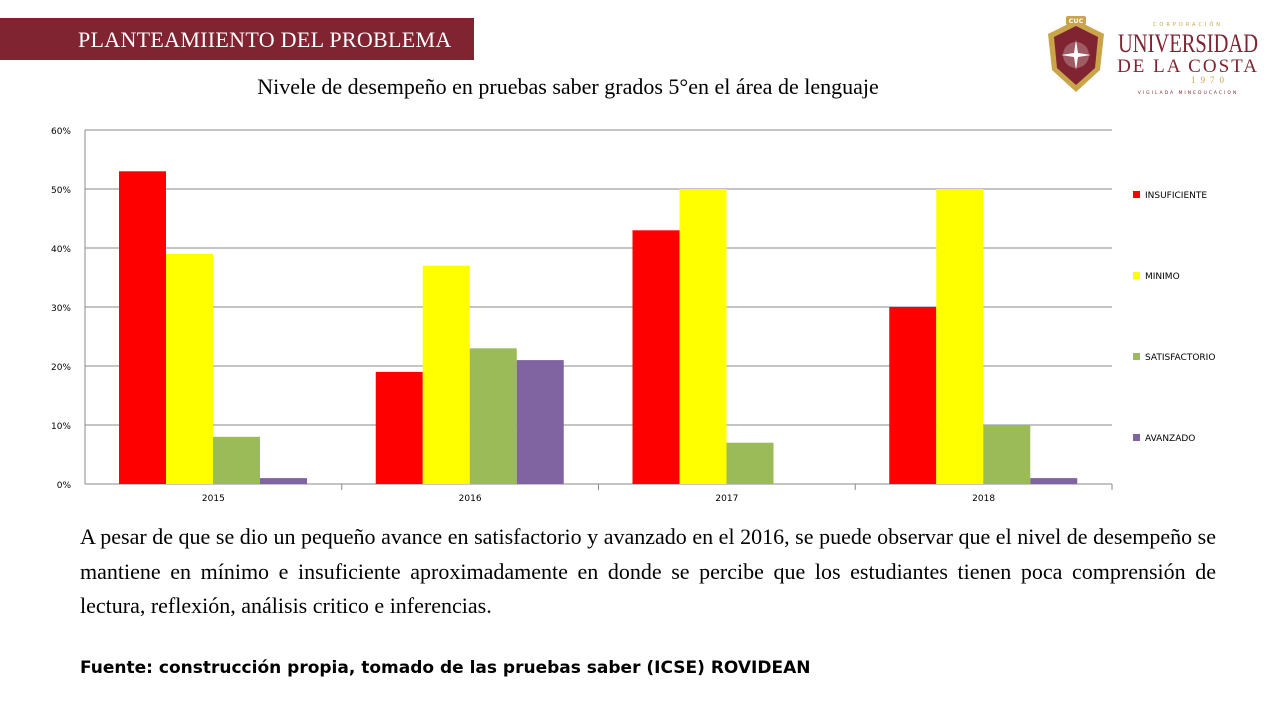 This screenshot has width=1280, height=720. I want to click on legend-label-avanzado: AVANZADO, so click(1170, 439).